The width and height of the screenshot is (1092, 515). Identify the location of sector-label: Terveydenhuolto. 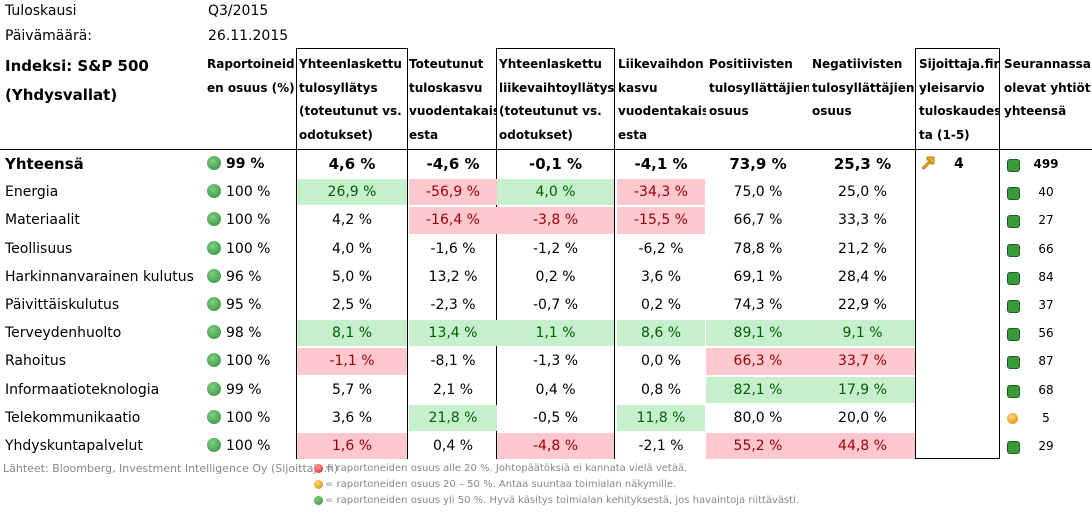
(63, 333).